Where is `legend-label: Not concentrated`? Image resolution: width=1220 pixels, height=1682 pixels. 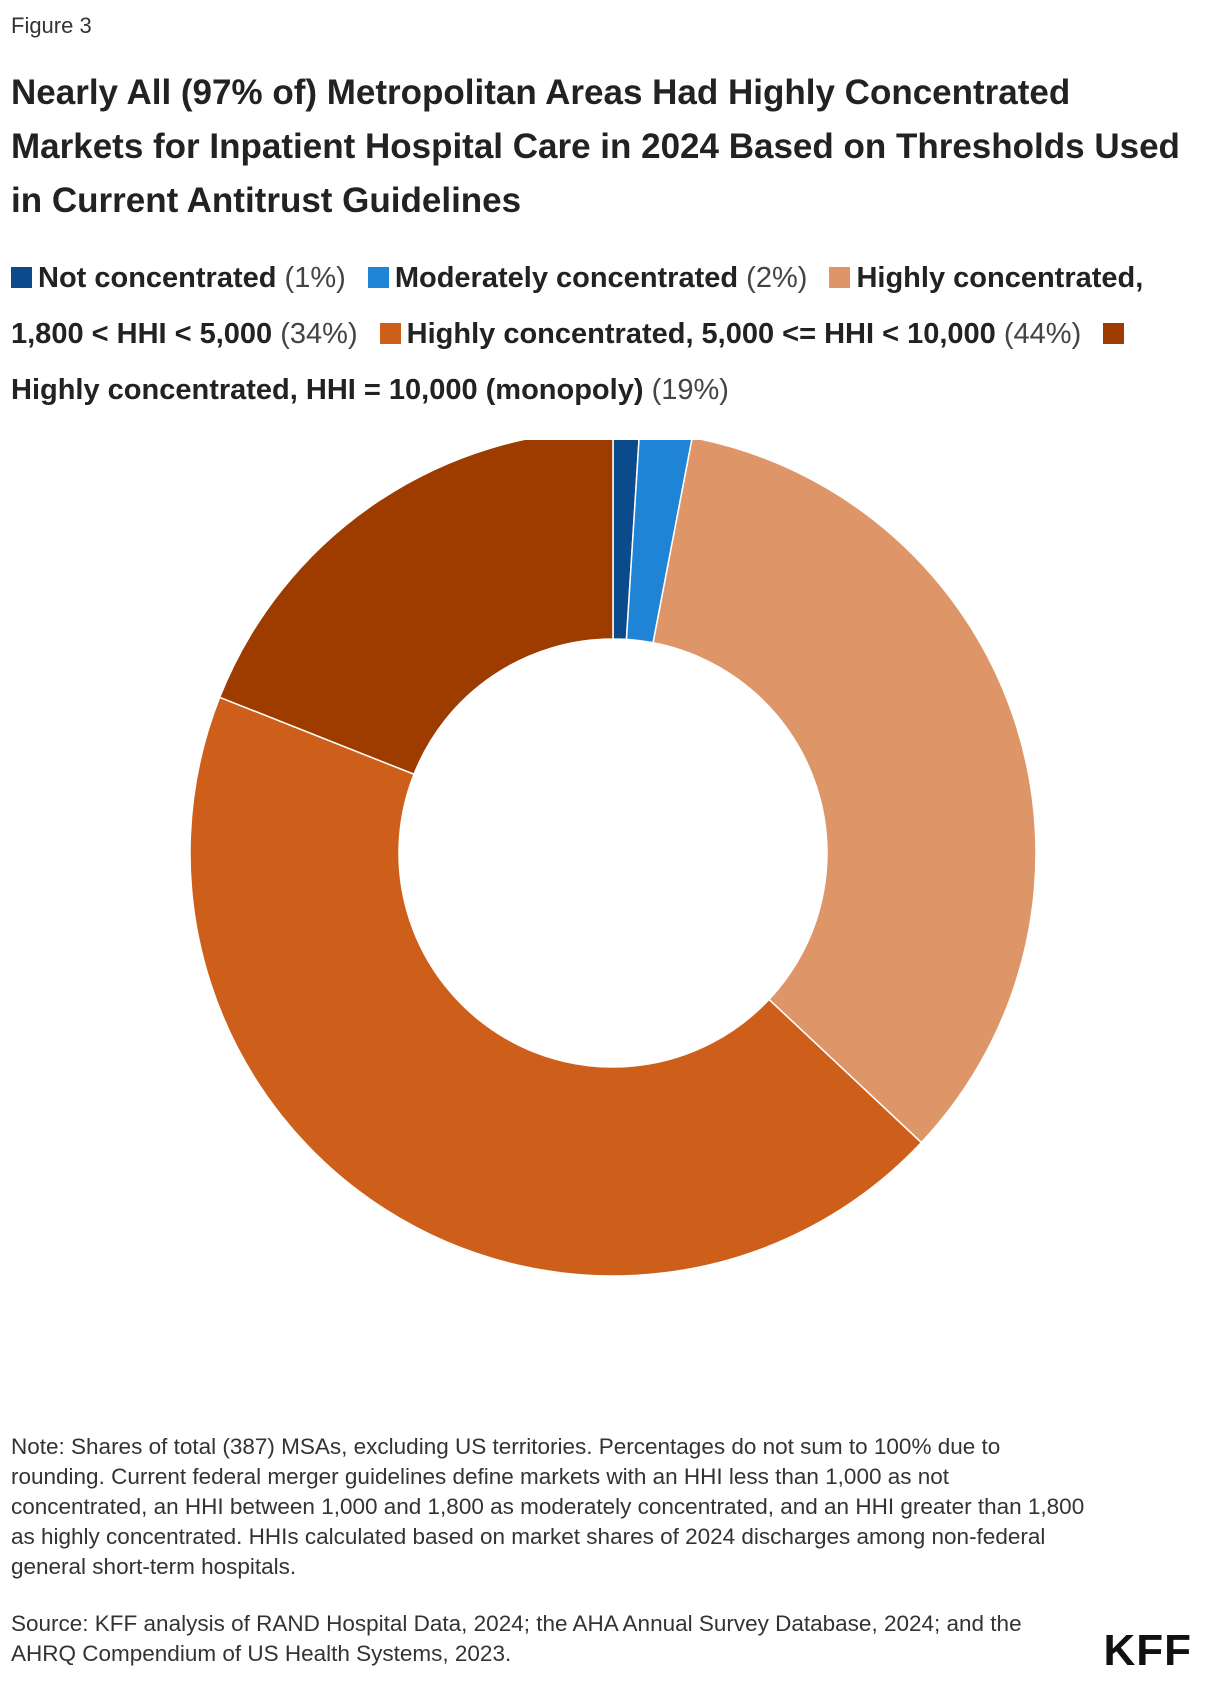
legend-label: Not concentrated is located at coordinates (157, 278).